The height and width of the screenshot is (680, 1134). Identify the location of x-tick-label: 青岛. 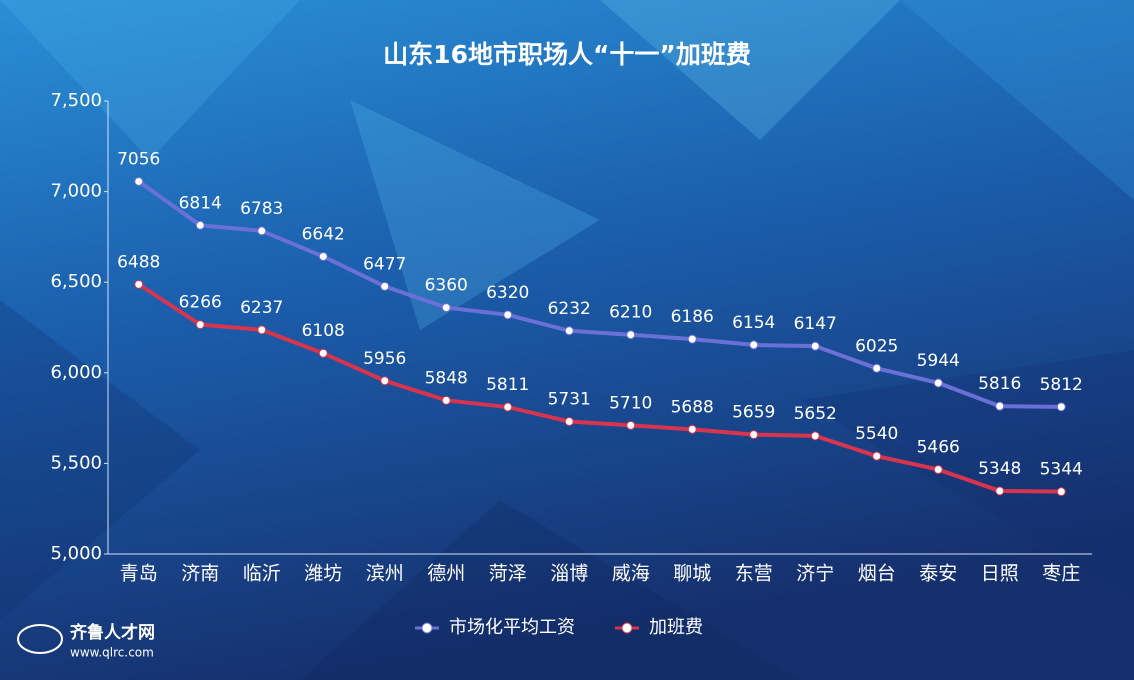
(139, 574).